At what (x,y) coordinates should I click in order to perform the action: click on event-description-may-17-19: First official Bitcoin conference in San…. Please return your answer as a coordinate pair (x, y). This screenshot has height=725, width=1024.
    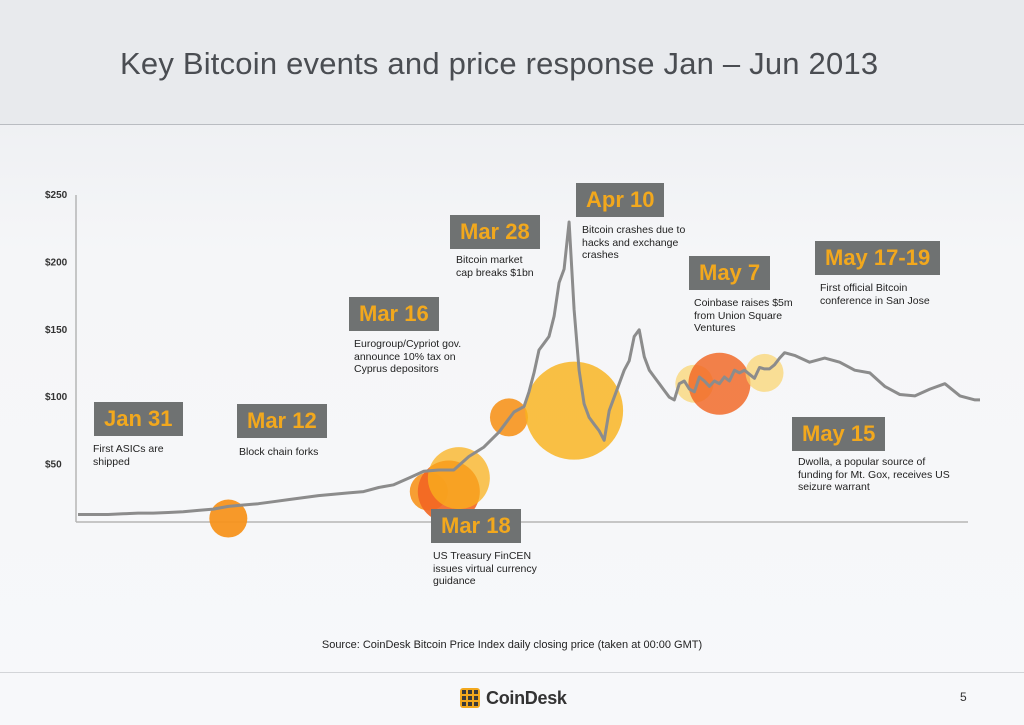
    Looking at the image, I should click on (875, 294).